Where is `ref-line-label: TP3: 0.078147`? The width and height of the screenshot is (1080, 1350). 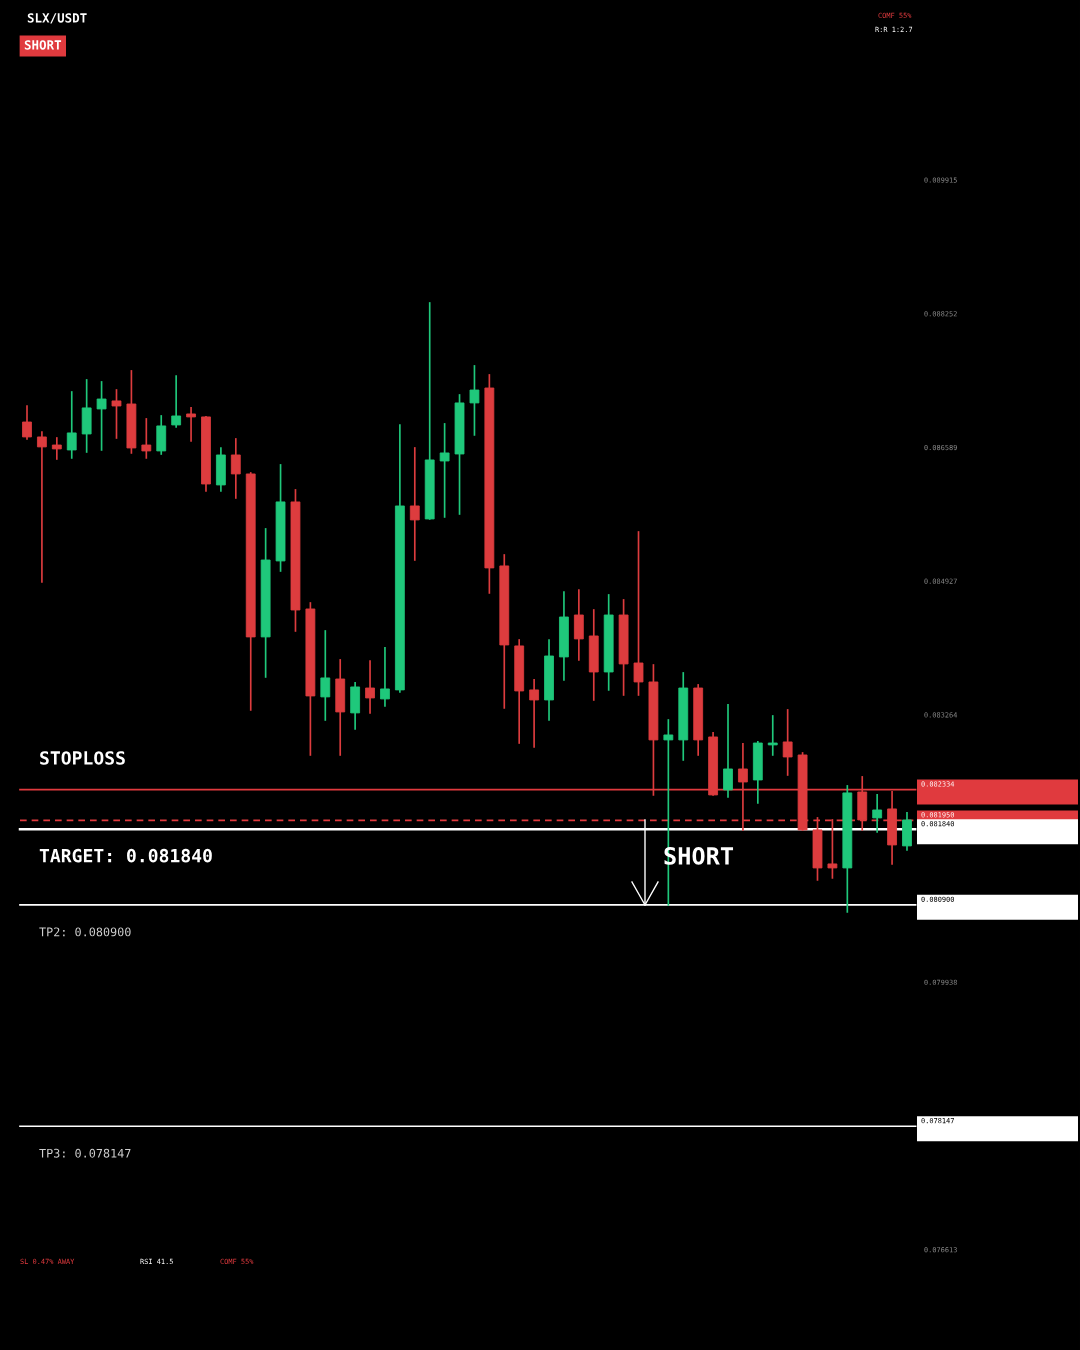
ref-line-label: TP3: 0.078147 is located at coordinates (85, 1153).